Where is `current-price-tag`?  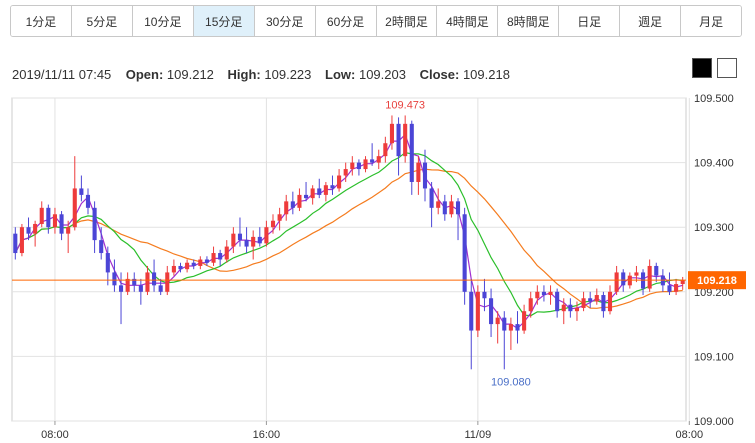 current-price-tag is located at coordinates (717, 280).